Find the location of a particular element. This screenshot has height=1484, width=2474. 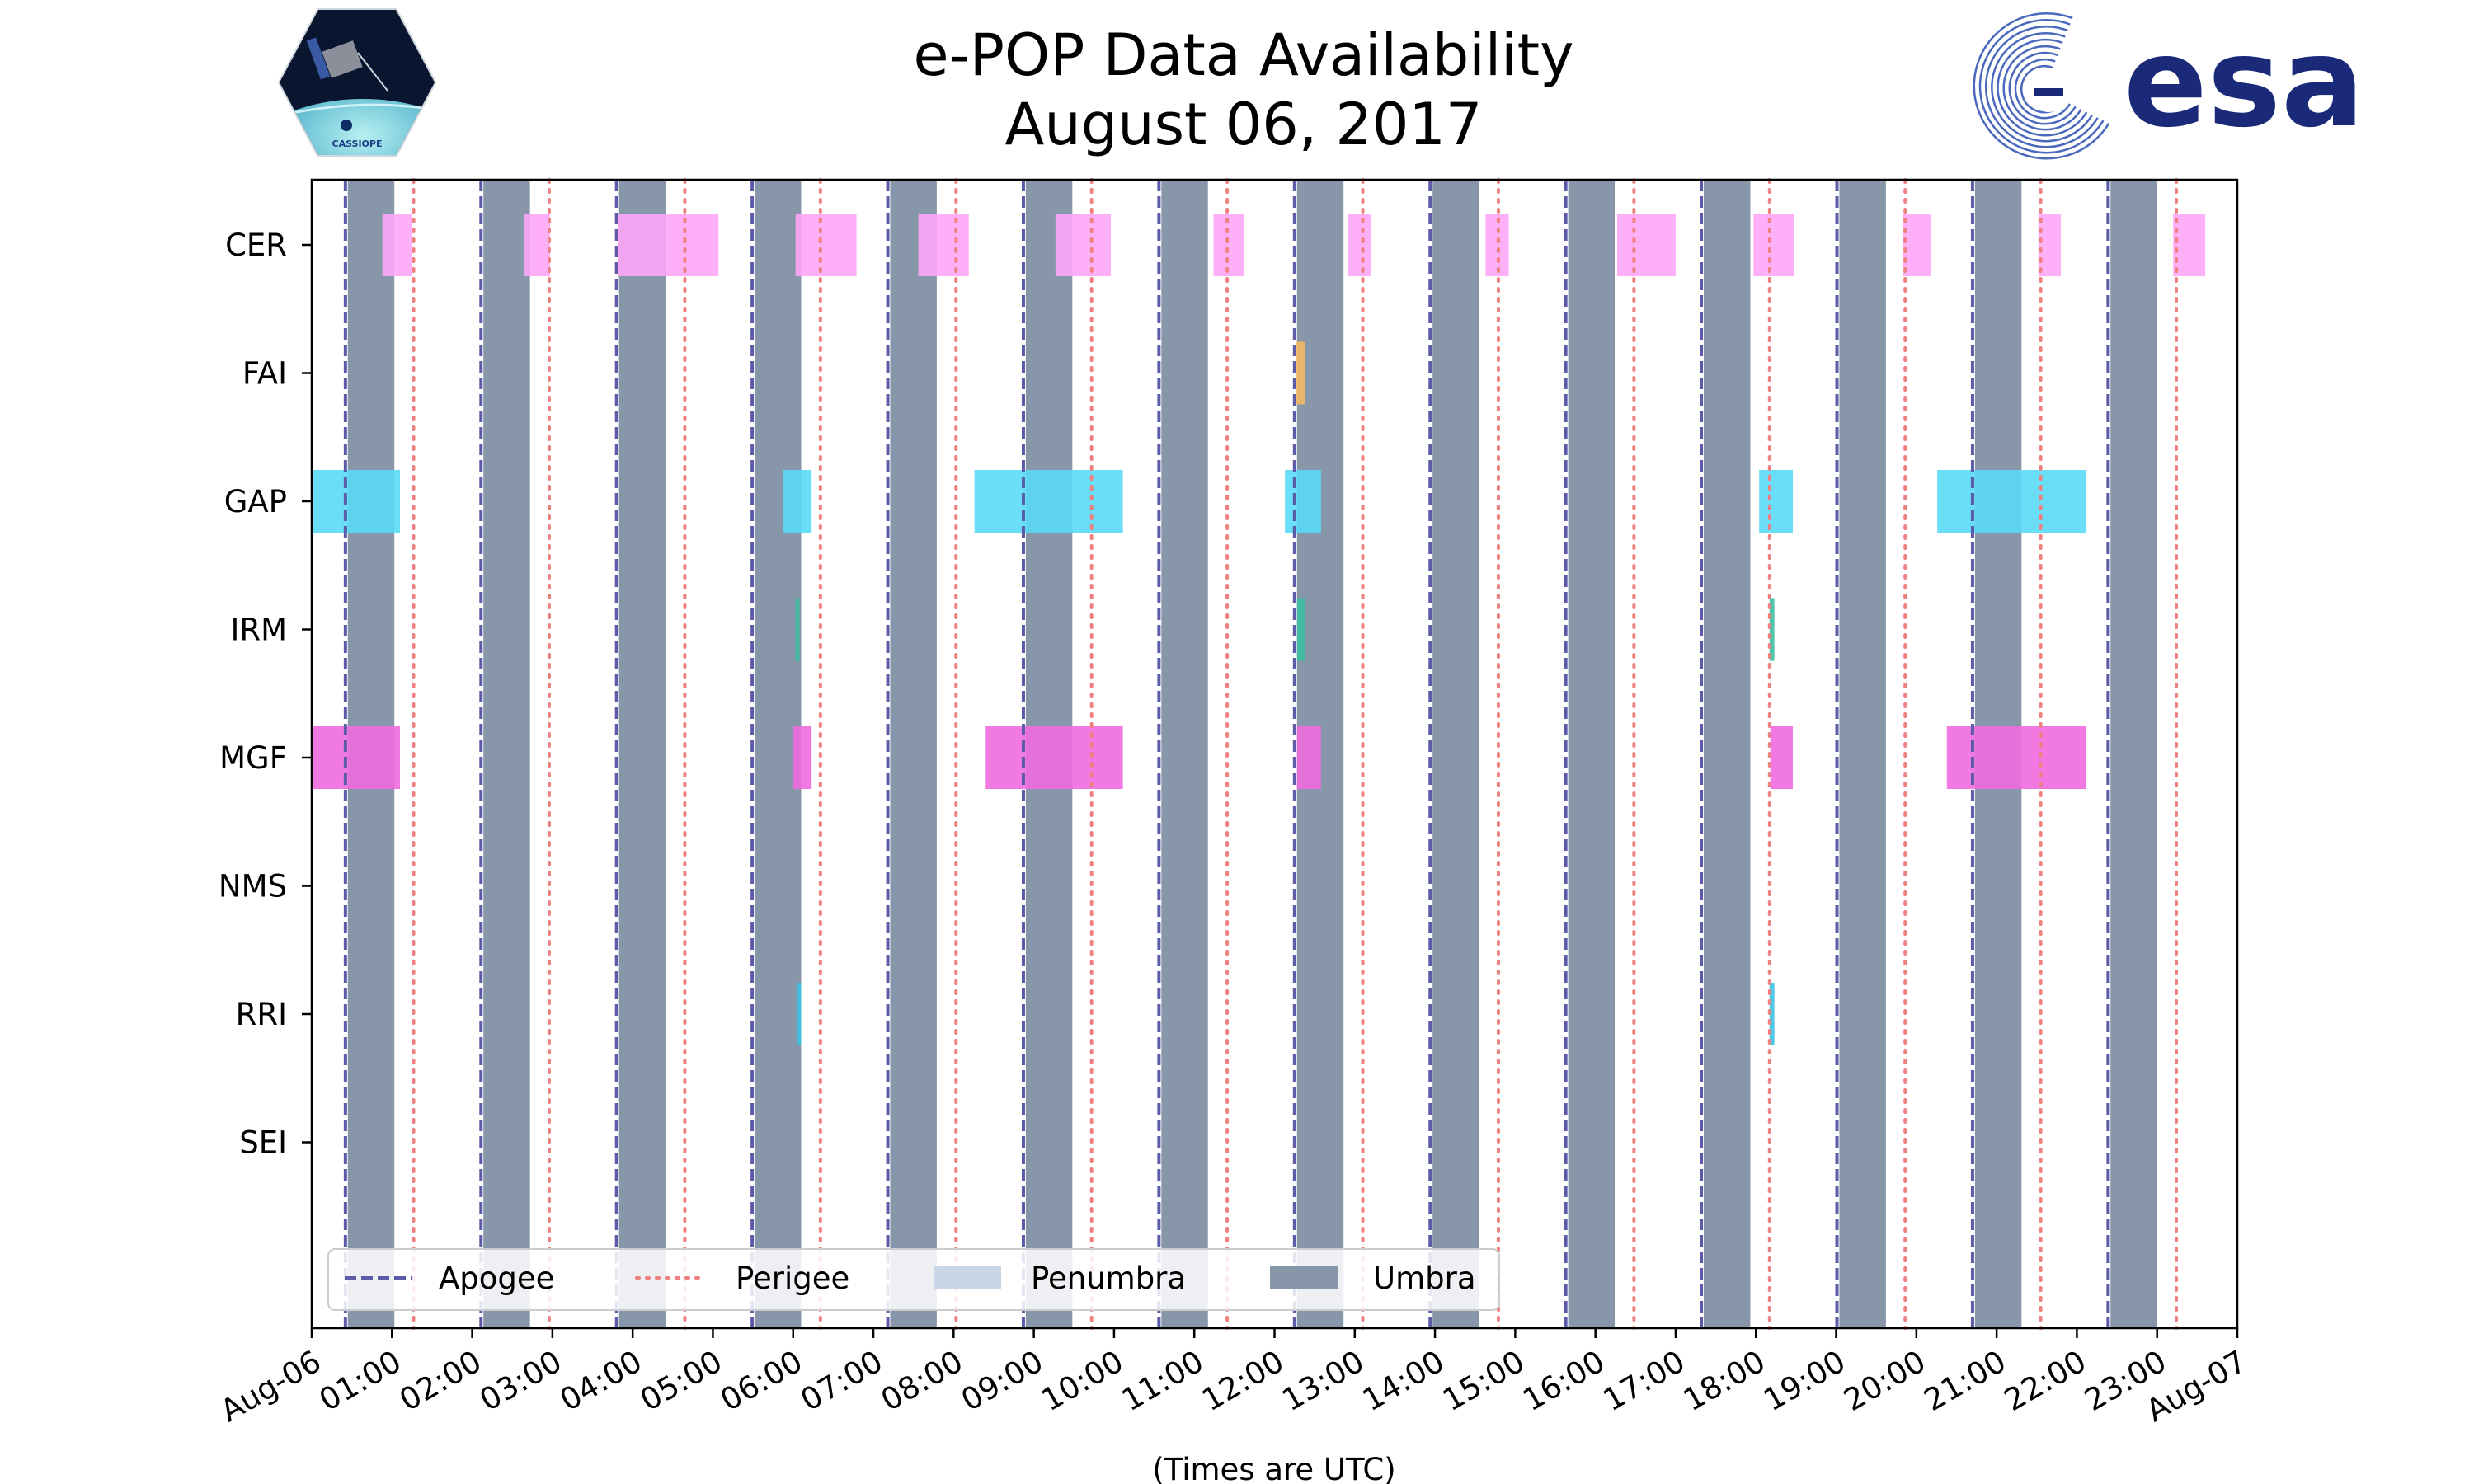

x-tick-label-12: 12:00 is located at coordinates (1243, 1381).